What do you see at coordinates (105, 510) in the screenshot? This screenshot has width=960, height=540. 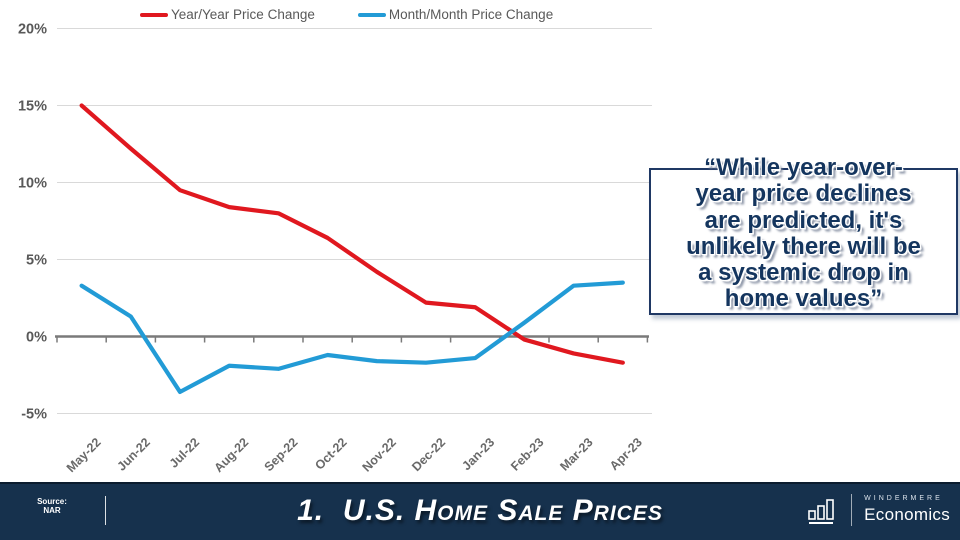 I see `footer-divider` at bounding box center [105, 510].